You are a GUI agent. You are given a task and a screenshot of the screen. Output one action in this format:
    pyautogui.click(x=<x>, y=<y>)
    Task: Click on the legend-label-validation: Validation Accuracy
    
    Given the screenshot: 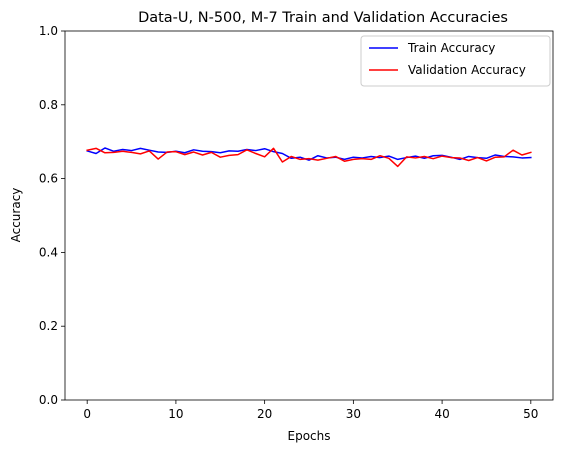 What is the action you would take?
    pyautogui.click(x=467, y=70)
    